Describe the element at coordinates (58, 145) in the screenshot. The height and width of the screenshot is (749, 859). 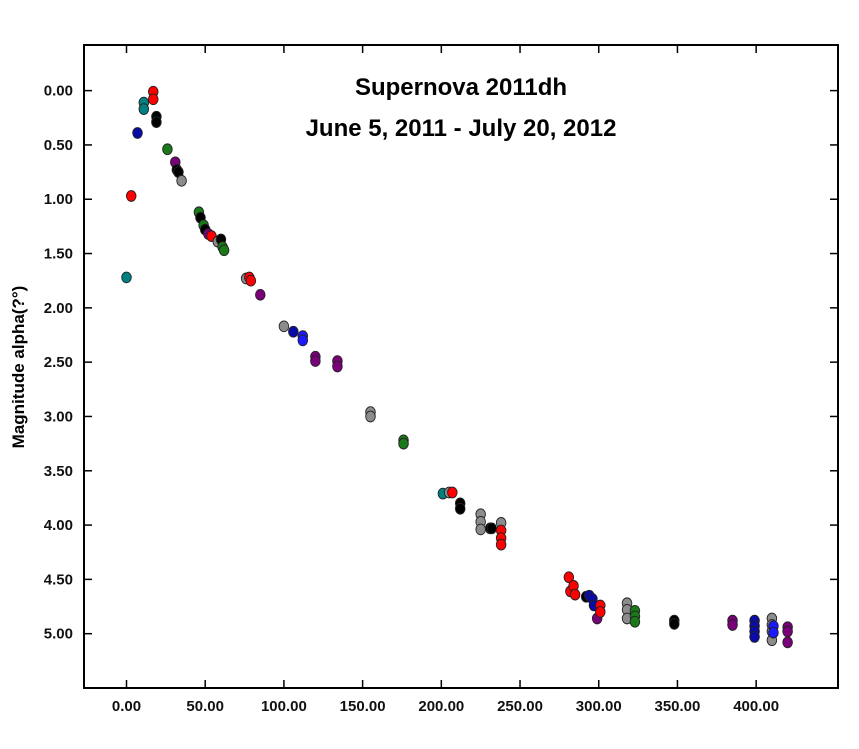
I see `y-tick-label: 0.50` at that location.